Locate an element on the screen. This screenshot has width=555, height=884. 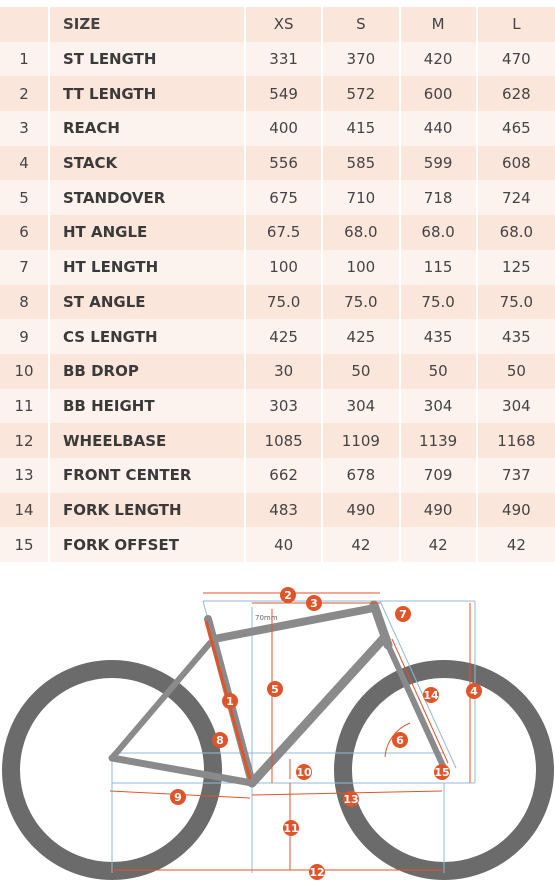
svg-text: 9 is located at coordinates (178, 797).